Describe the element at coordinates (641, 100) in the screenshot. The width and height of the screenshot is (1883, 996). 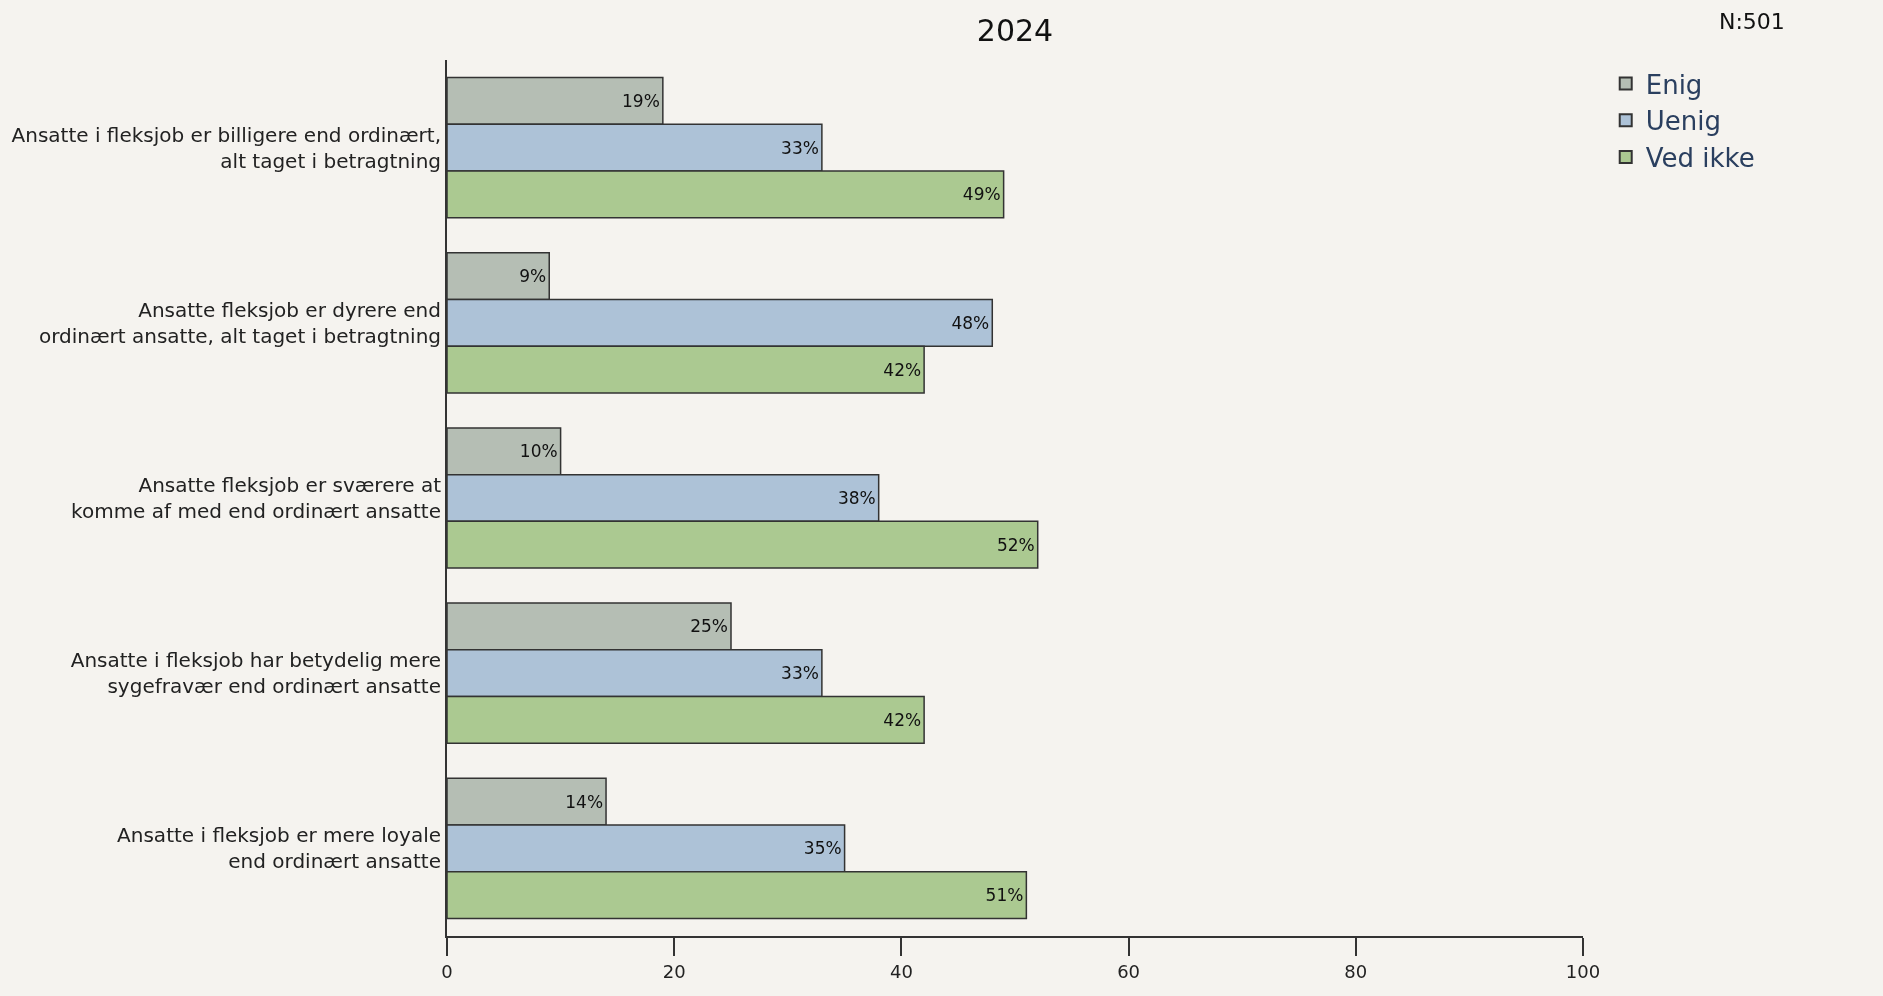
I see `data-label: 19%` at that location.